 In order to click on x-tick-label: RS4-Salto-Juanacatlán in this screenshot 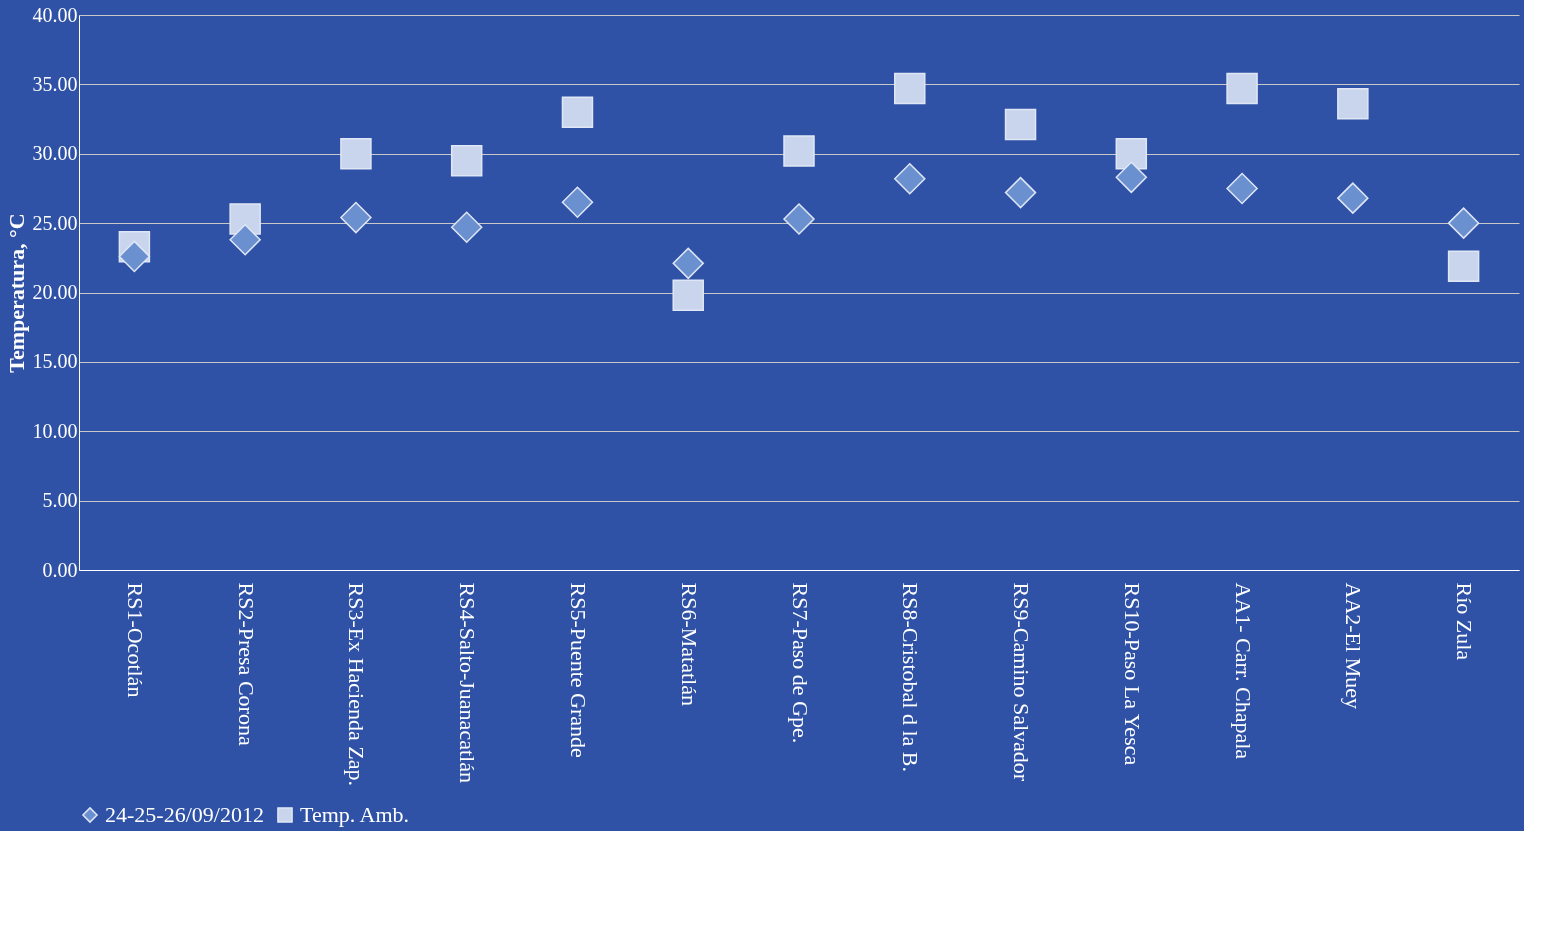, I will do `click(468, 682)`.